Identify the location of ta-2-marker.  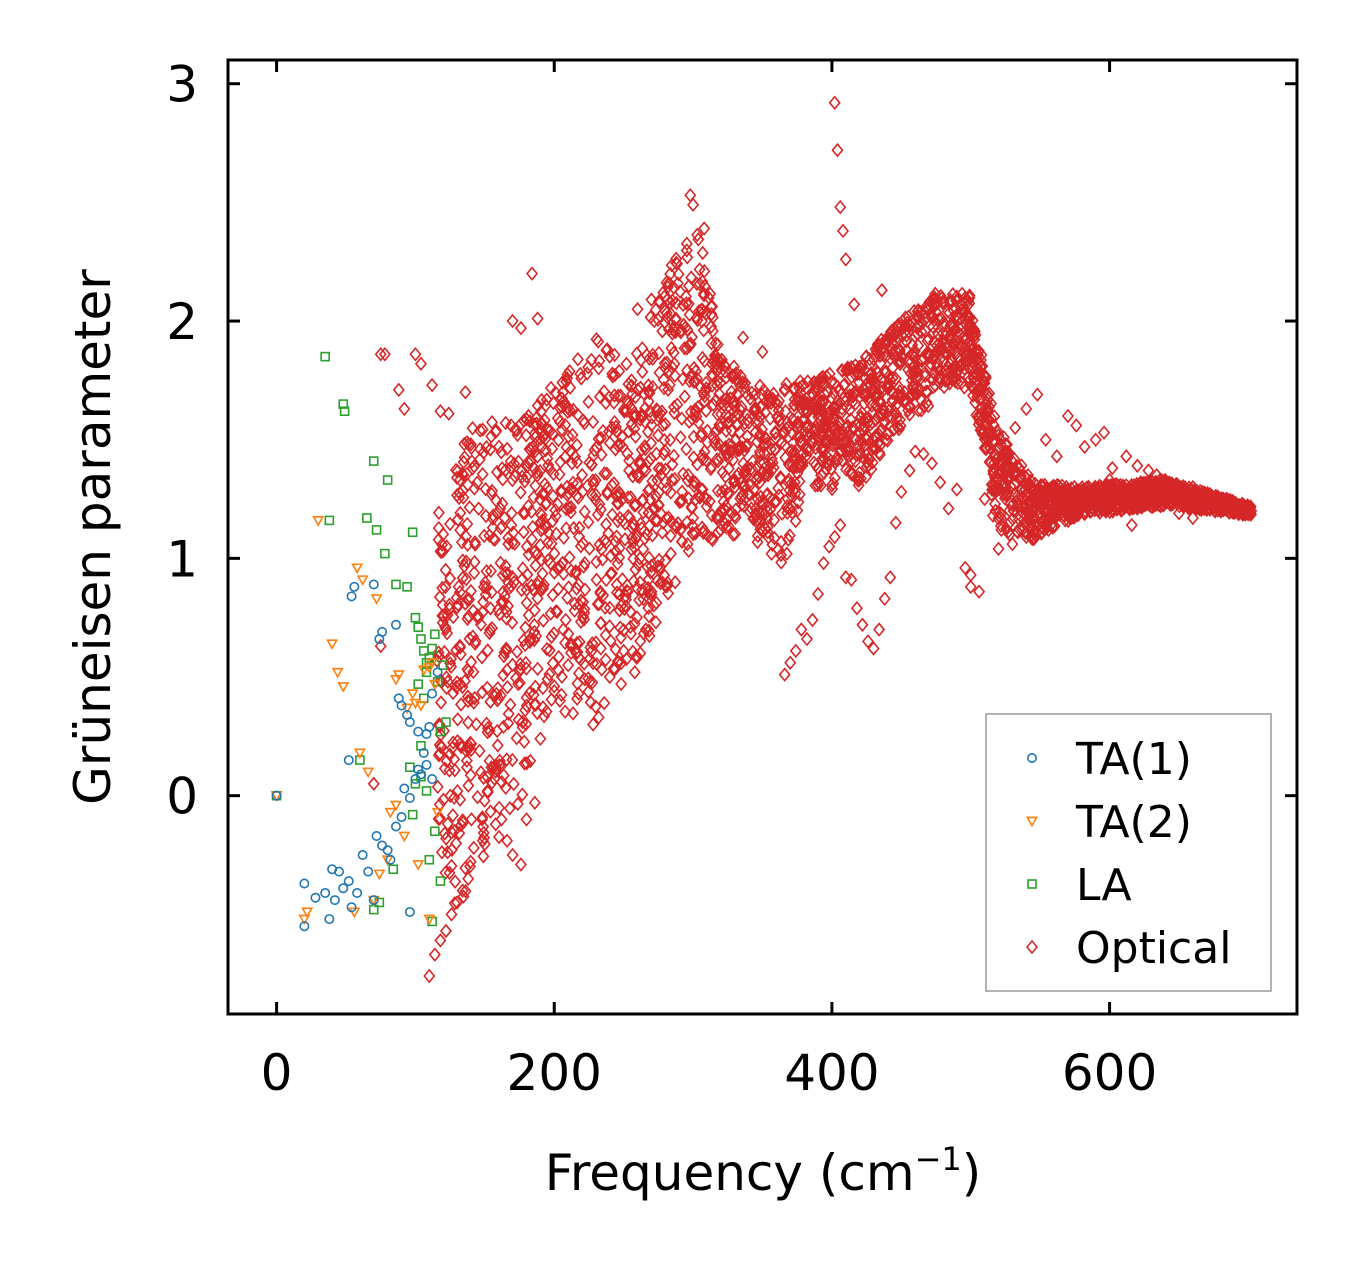
(343, 687).